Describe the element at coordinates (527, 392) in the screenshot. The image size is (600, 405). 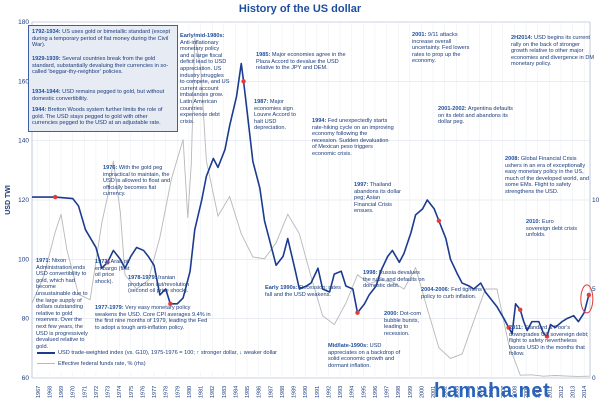
I see `x-tick-label: 2009` at that location.